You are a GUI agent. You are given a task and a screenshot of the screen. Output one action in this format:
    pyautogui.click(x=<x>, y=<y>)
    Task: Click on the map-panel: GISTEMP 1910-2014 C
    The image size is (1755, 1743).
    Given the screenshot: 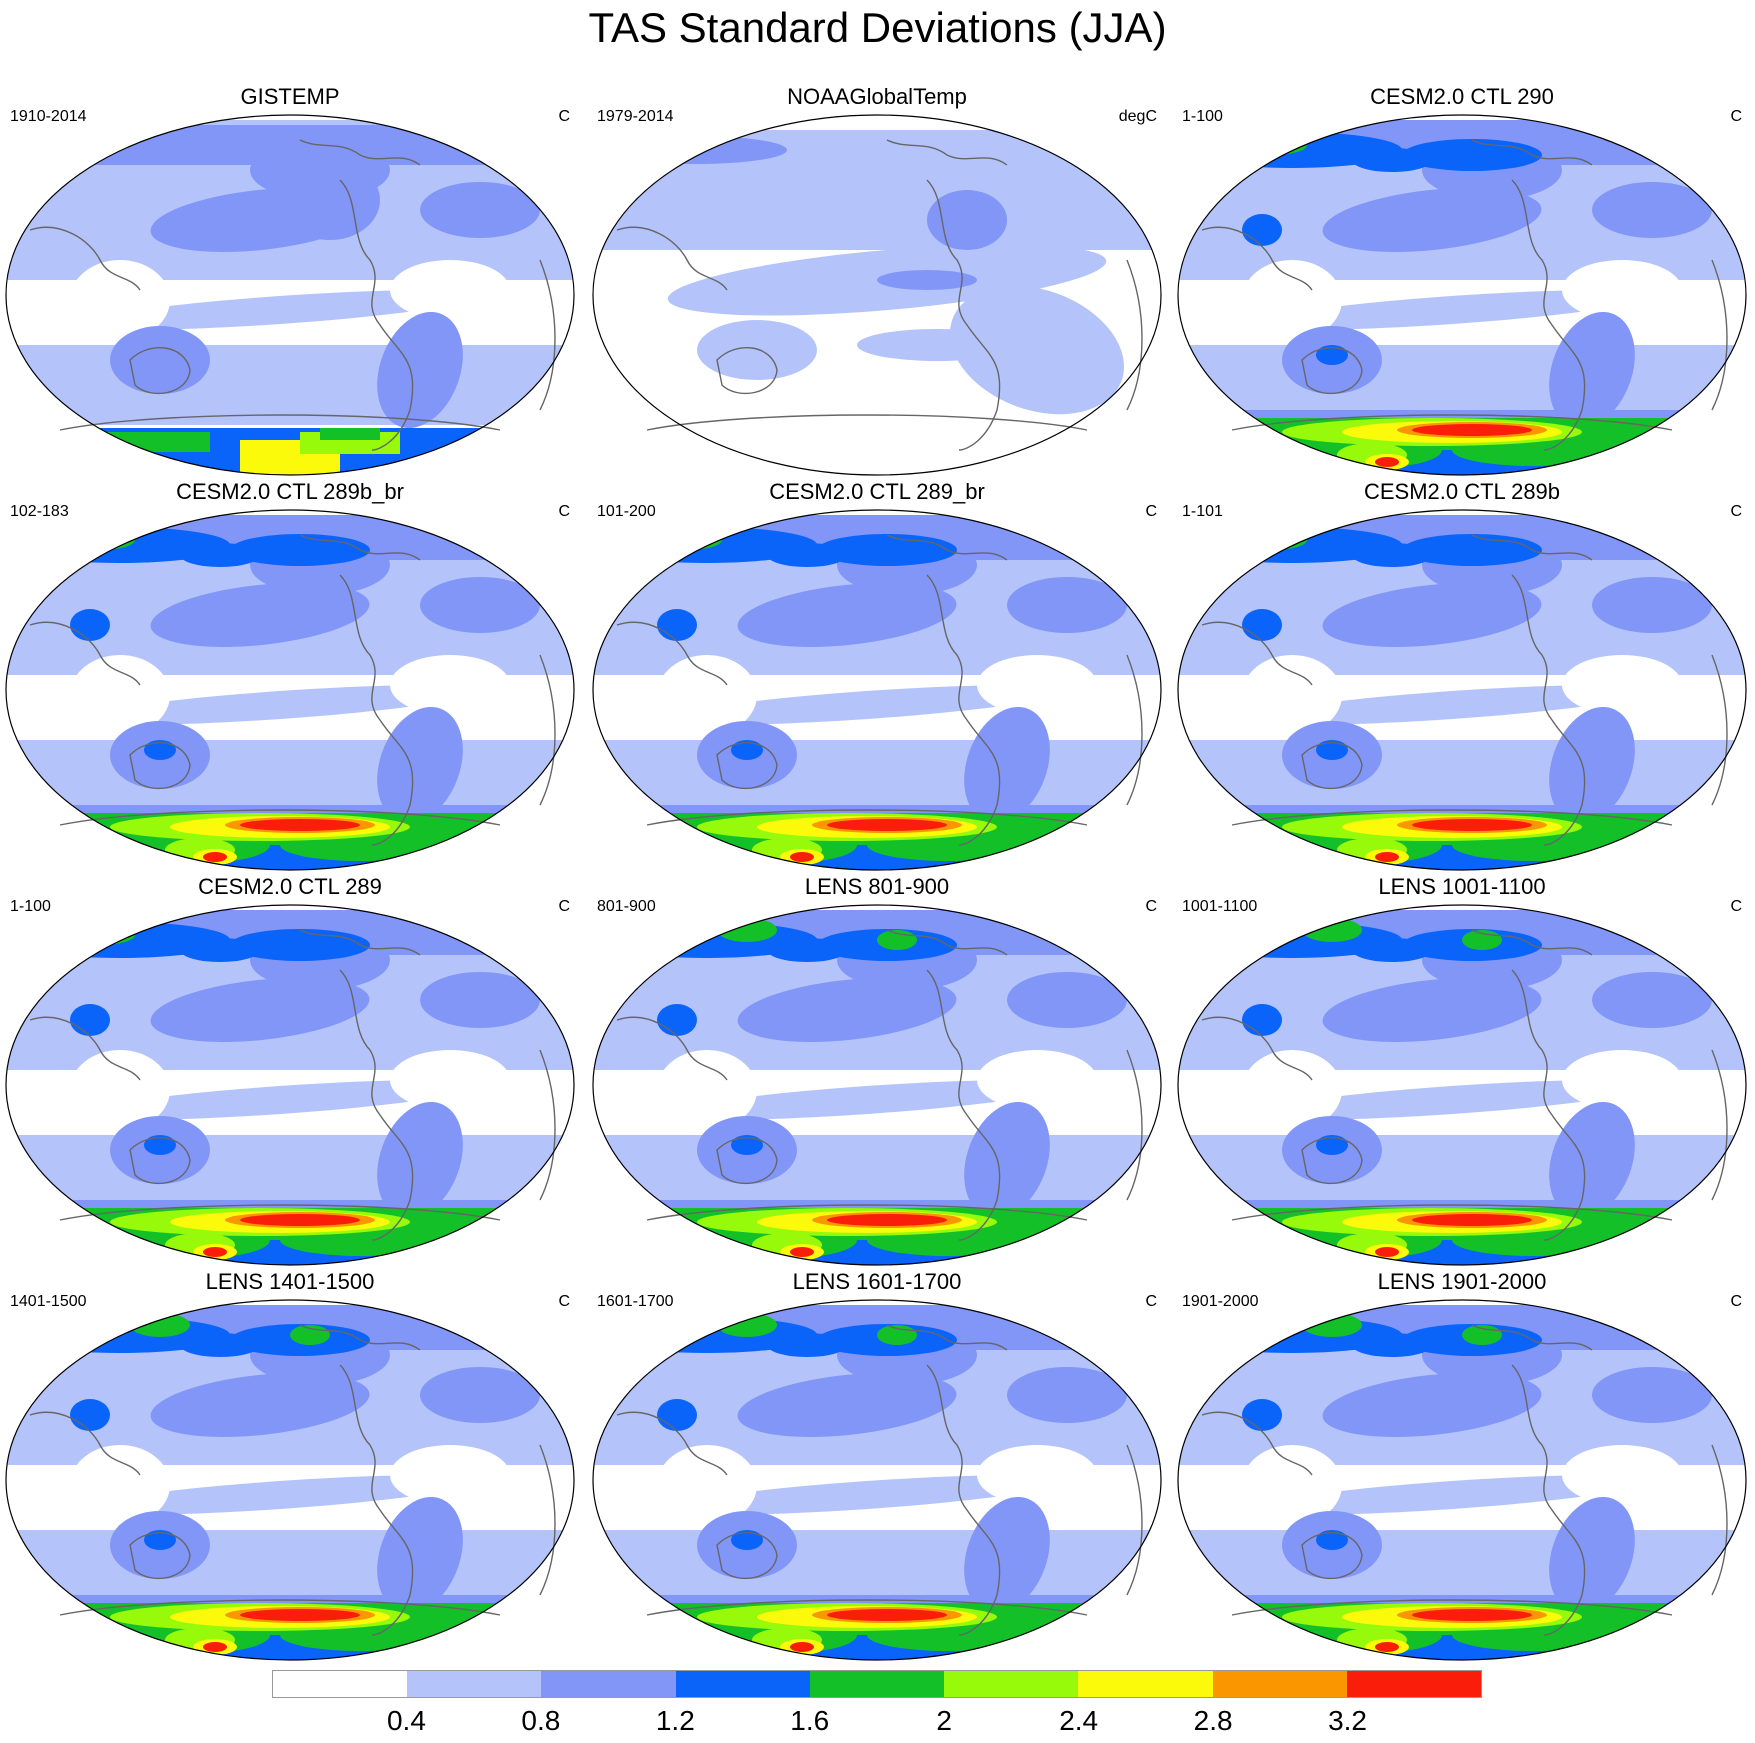 What is the action you would take?
    pyautogui.click(x=290, y=281)
    